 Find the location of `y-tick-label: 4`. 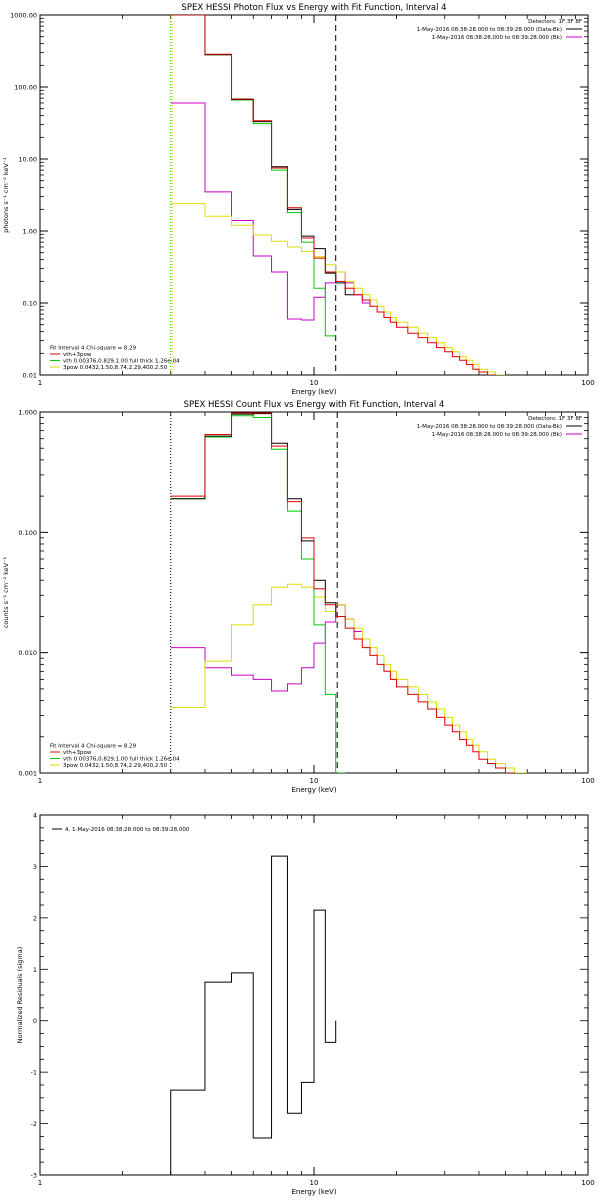

y-tick-label: 4 is located at coordinates (35, 816).